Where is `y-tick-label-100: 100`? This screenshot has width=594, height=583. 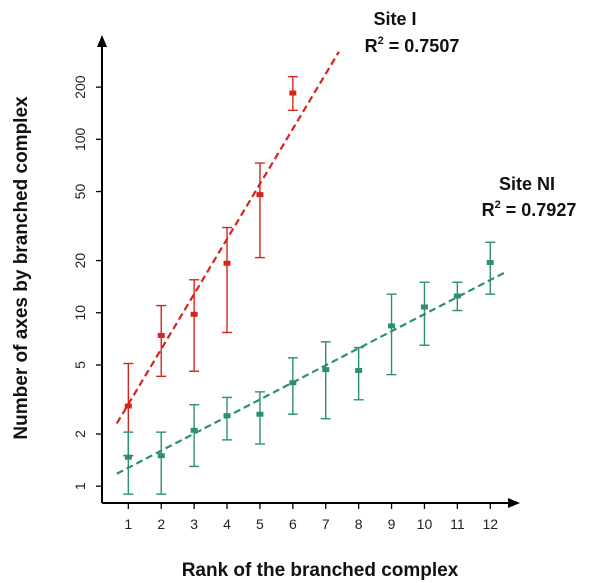
y-tick-label-100: 100 is located at coordinates (80, 139).